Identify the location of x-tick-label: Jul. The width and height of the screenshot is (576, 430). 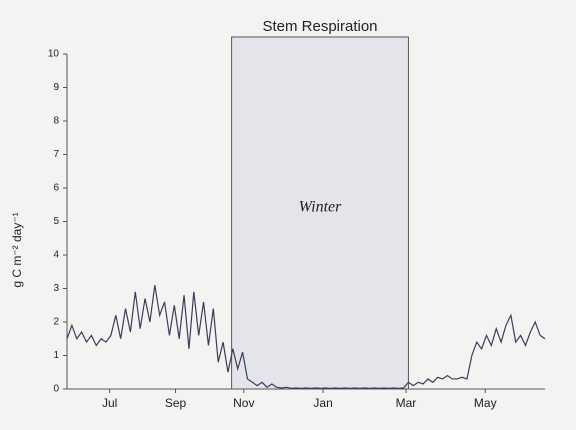
(109, 403).